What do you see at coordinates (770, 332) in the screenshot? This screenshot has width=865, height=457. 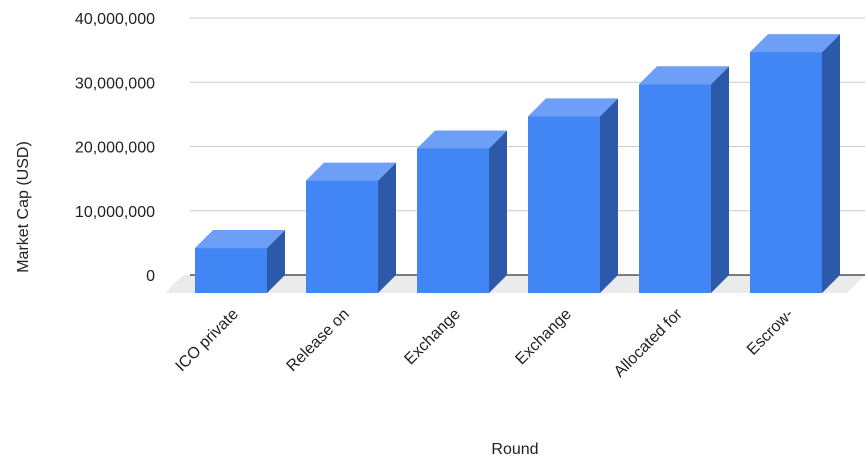 I see `x-tick-label: Escrow-` at bounding box center [770, 332].